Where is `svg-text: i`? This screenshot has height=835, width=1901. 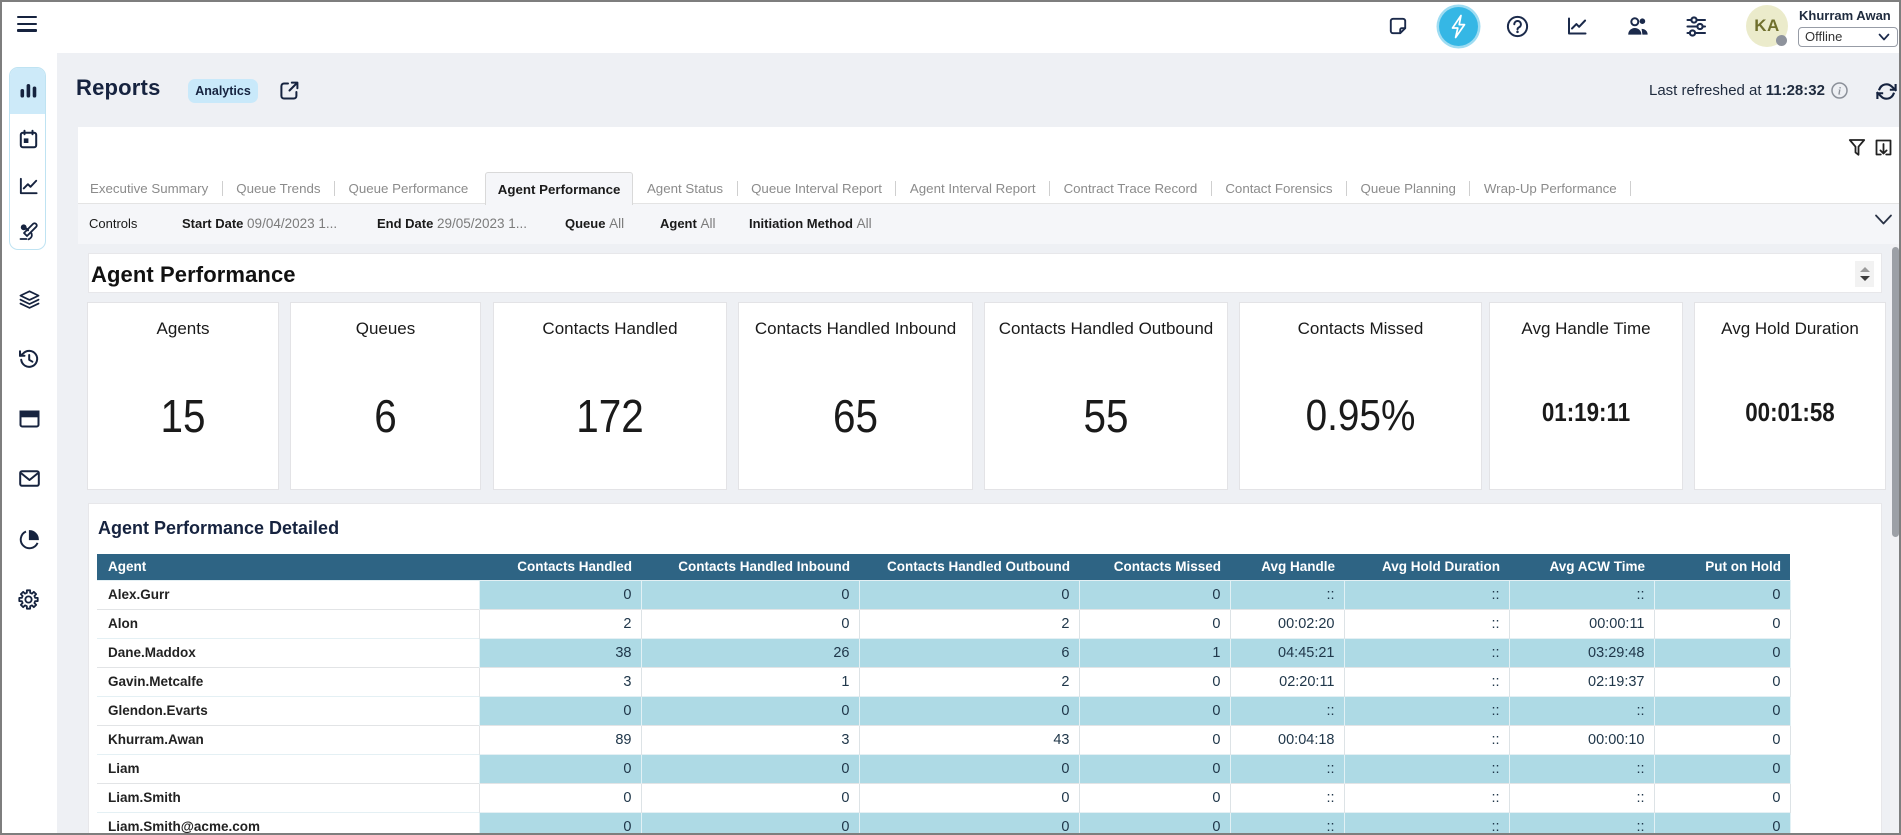
svg-text: i is located at coordinates (1839, 91).